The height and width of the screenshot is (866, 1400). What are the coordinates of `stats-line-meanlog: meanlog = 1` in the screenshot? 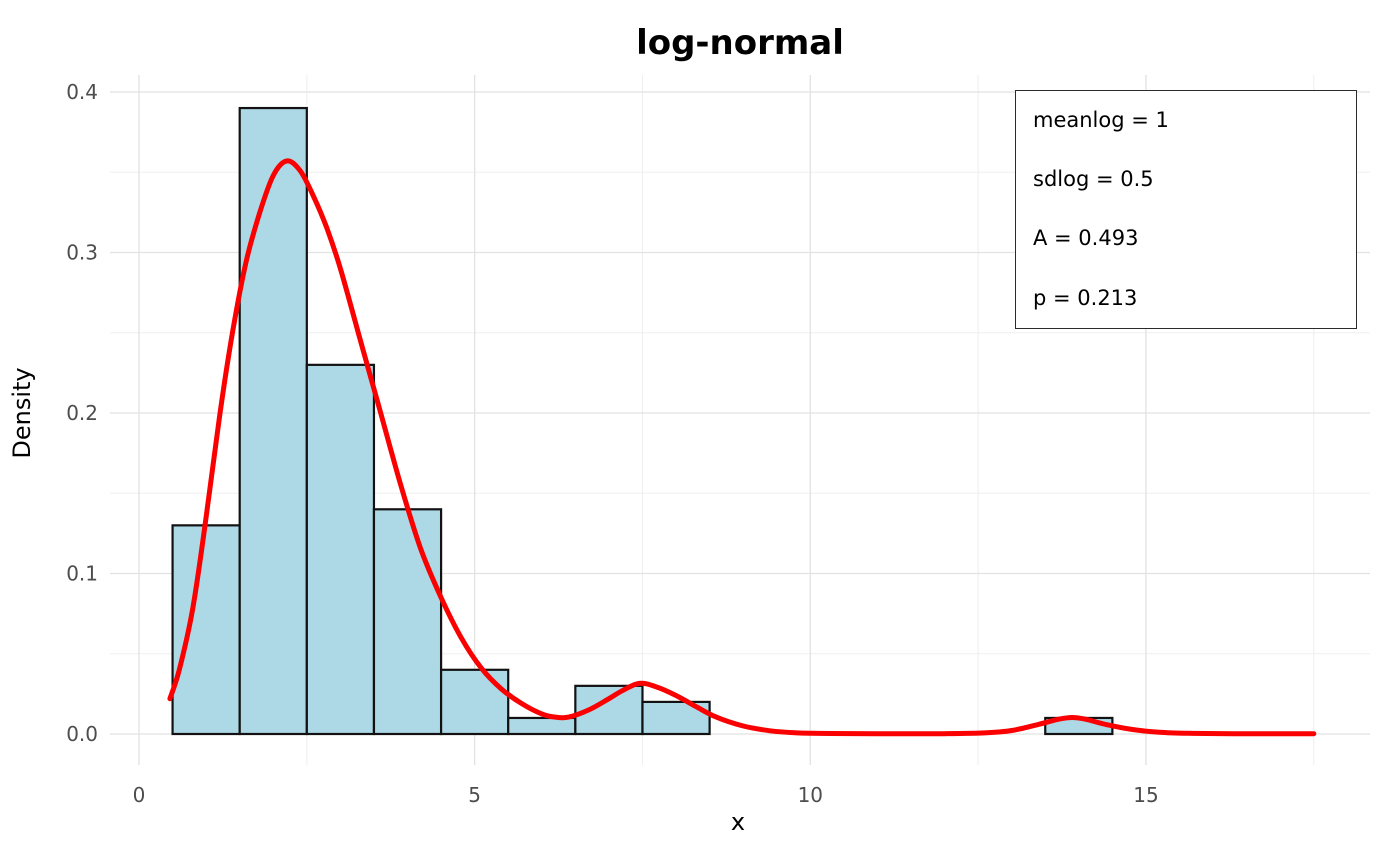 It's located at (1101, 120).